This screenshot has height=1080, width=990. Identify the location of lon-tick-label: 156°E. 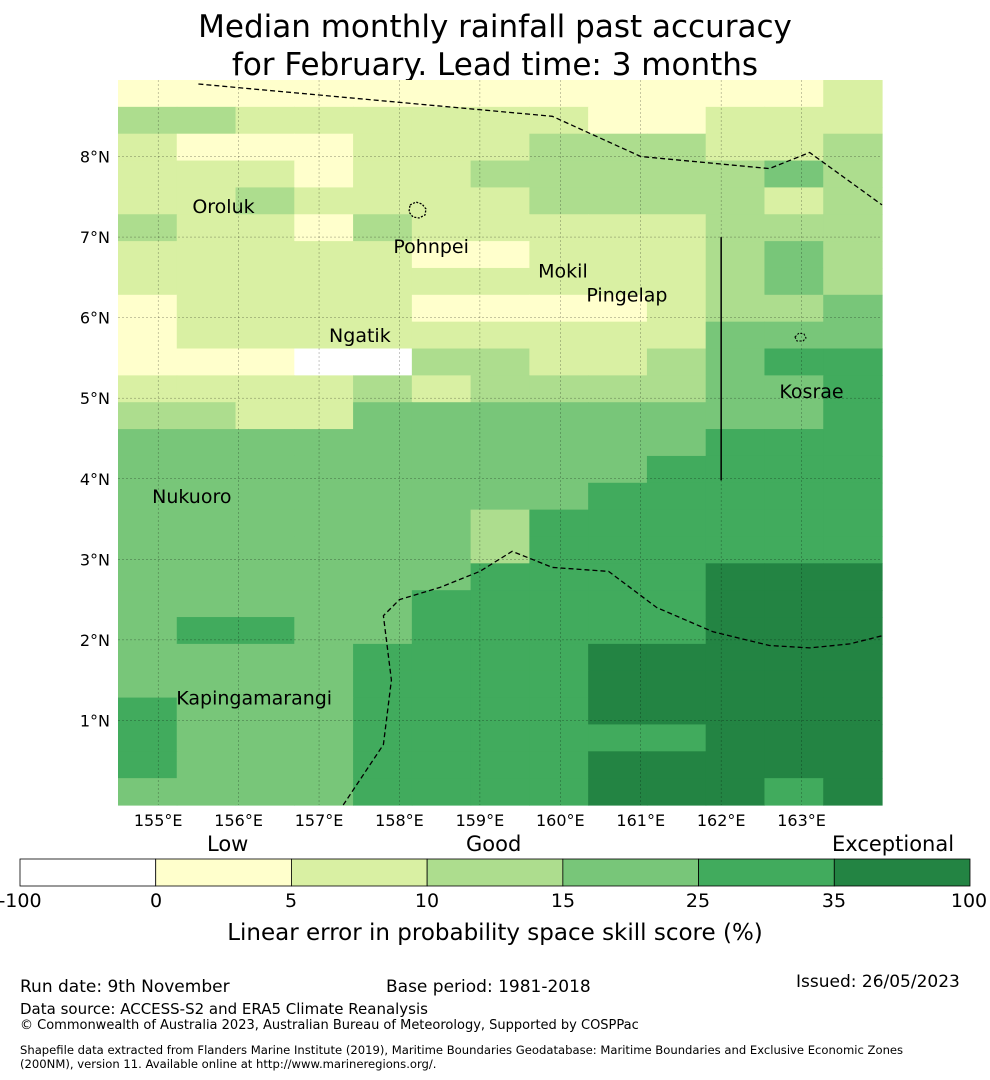
(238, 820).